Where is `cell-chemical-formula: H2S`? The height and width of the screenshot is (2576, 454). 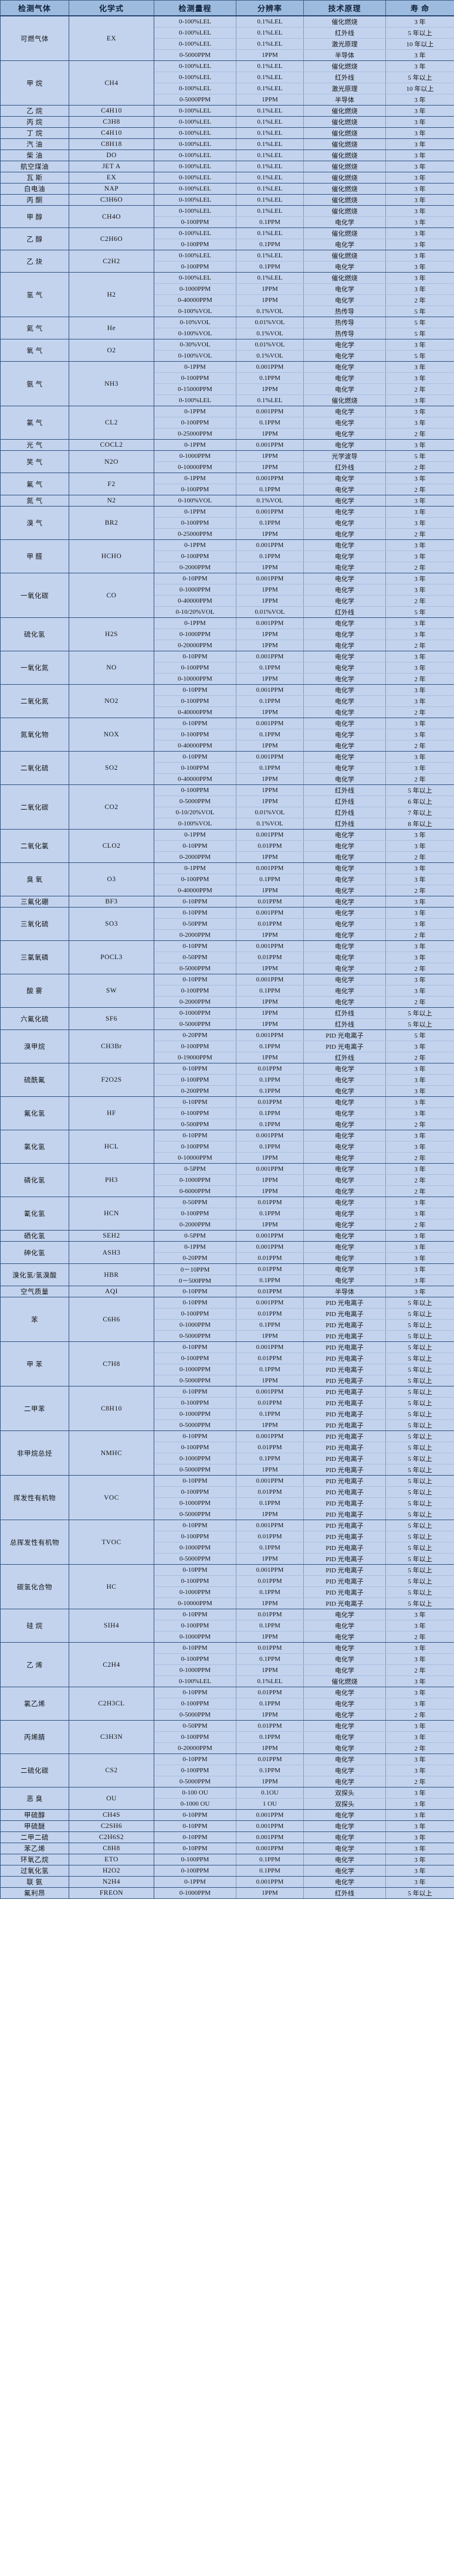 cell-chemical-formula: H2S is located at coordinates (111, 634).